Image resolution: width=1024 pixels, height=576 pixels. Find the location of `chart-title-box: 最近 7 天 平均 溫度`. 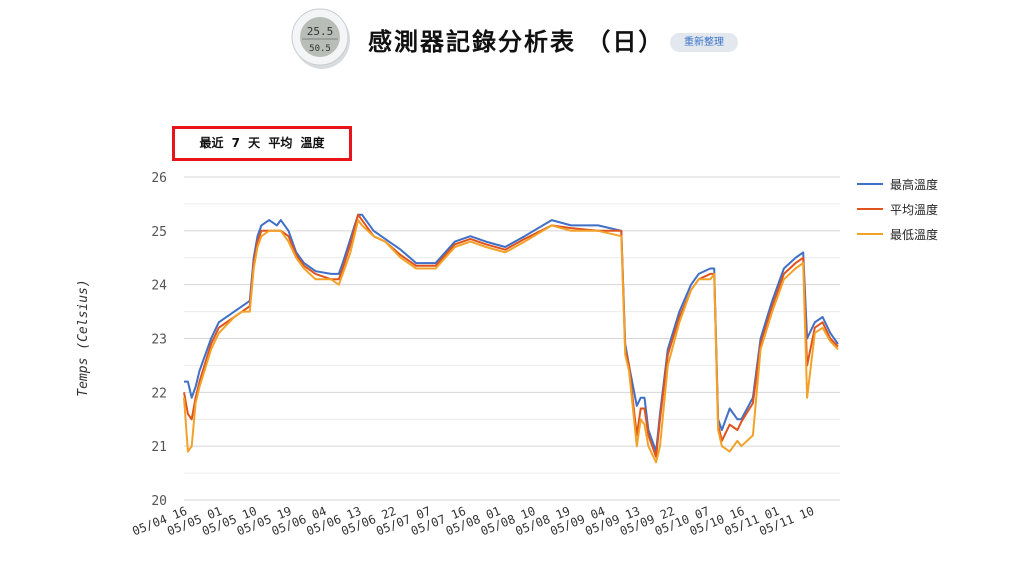

chart-title-box: 最近 7 天 平均 溫度 is located at coordinates (262, 143).